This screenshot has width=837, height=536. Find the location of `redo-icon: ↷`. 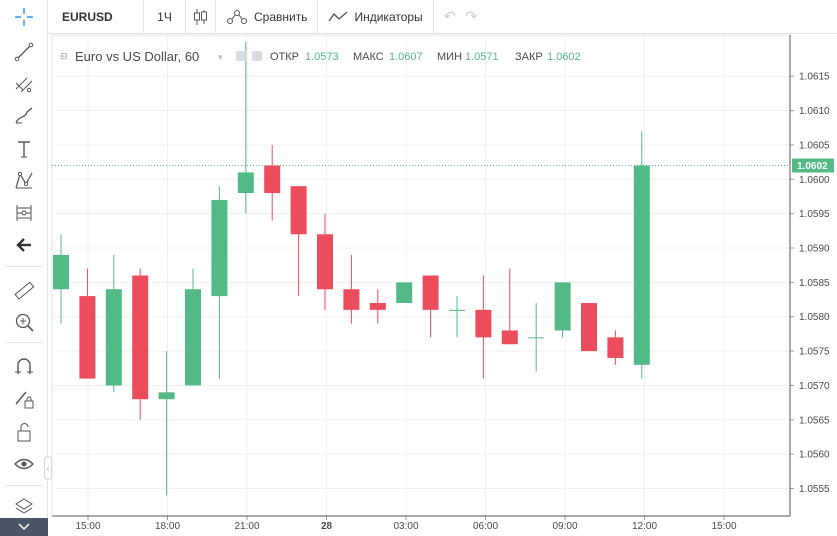

redo-icon: ↷ is located at coordinates (471, 16).